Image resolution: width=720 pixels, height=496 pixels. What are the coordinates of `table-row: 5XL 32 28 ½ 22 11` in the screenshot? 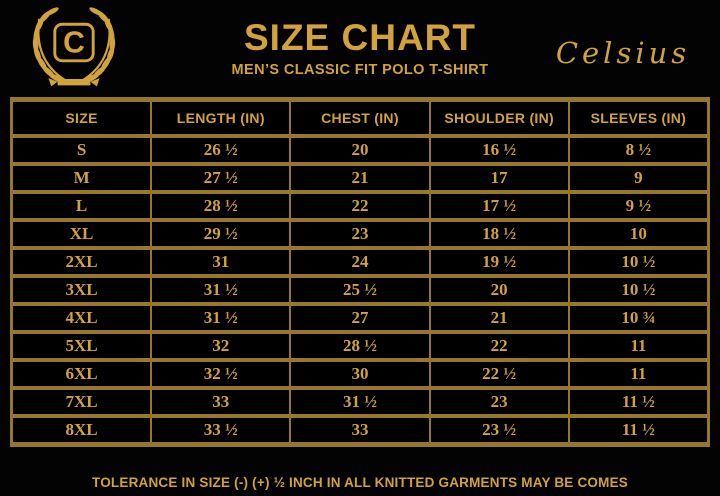 It's located at (360, 346).